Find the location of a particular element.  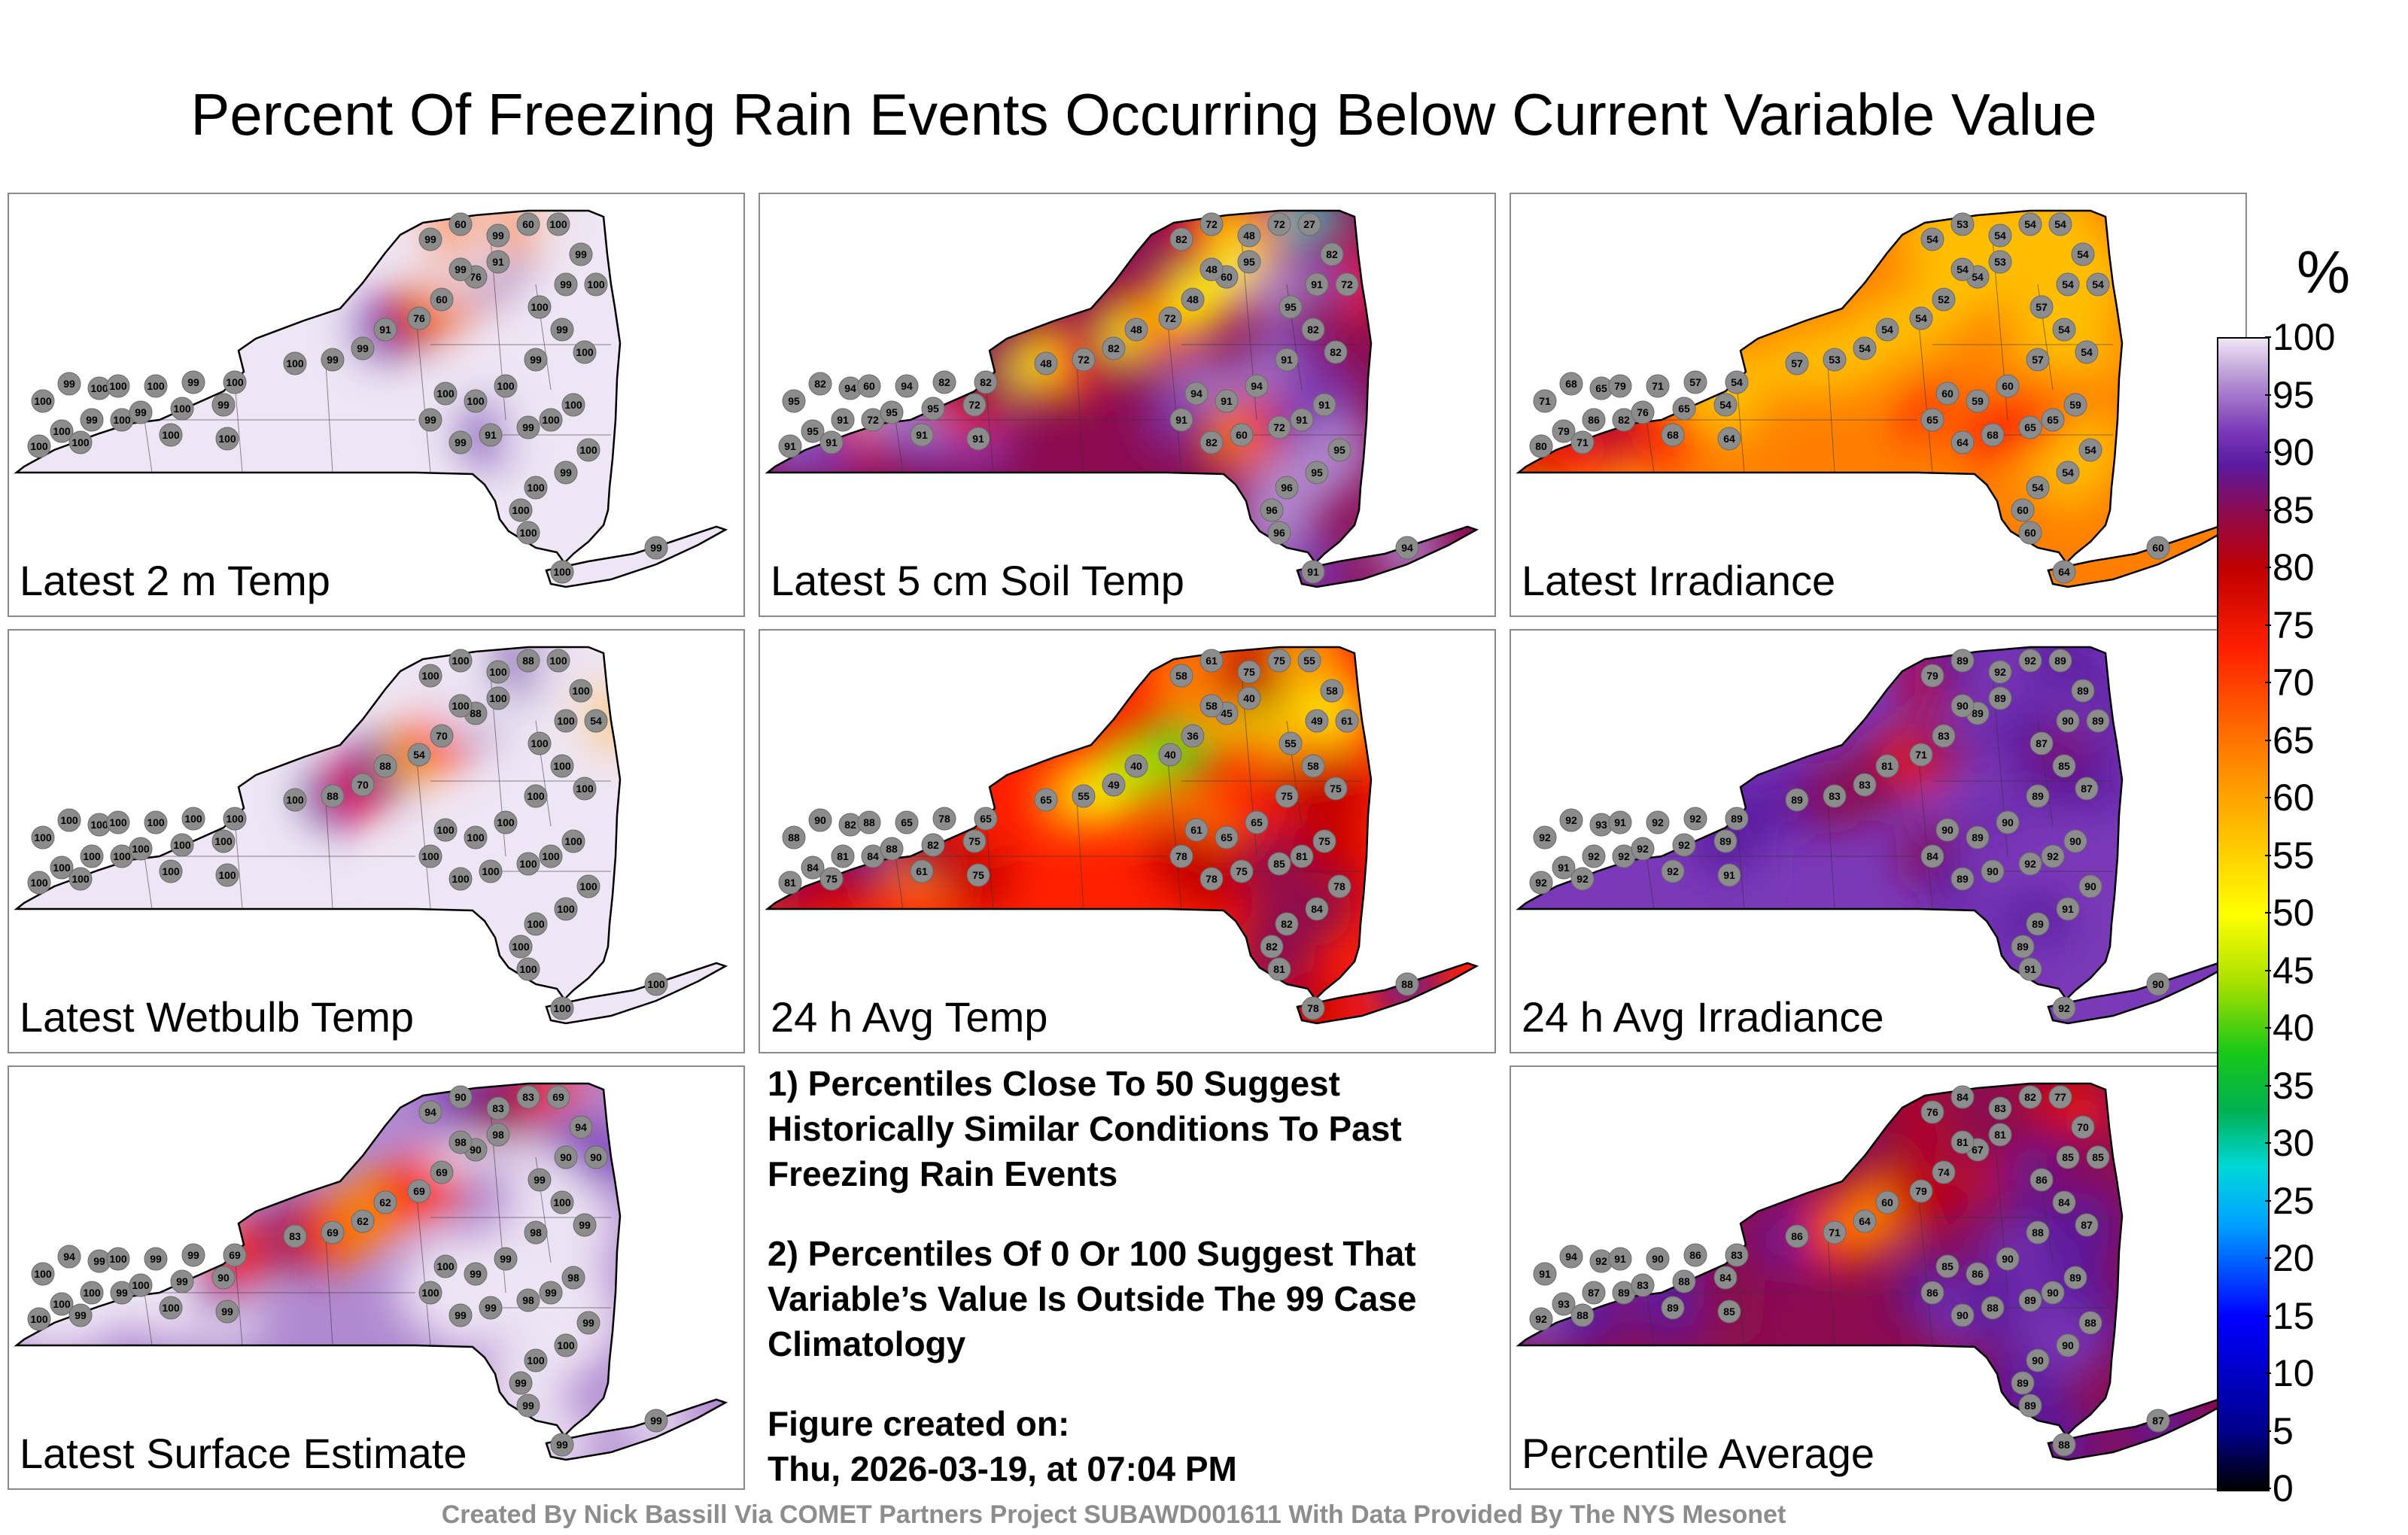

colorbar-tick-label: 15 is located at coordinates (2290, 1315).